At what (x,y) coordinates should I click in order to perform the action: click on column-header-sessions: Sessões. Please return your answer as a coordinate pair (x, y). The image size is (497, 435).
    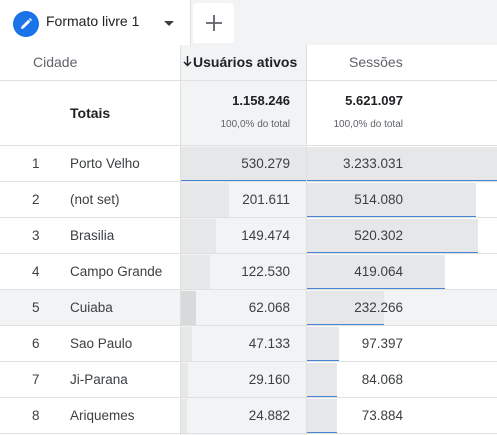
    Looking at the image, I should click on (376, 62).